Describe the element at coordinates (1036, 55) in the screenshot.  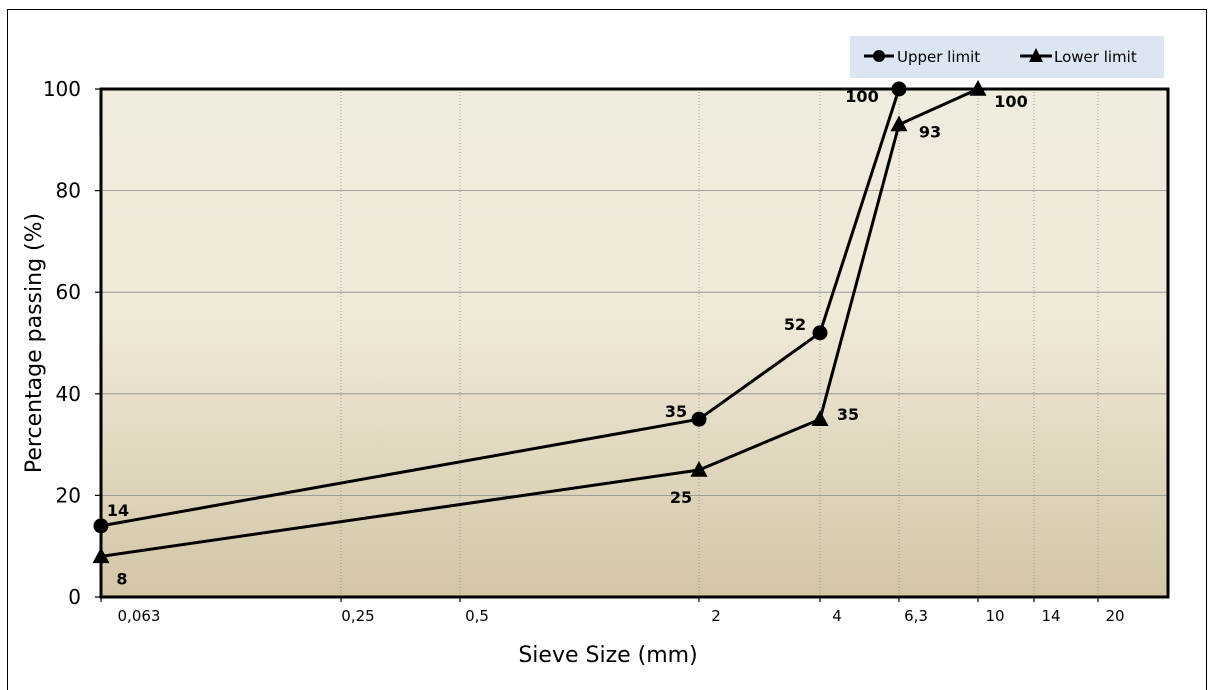
I see `legend-lower-marker` at that location.